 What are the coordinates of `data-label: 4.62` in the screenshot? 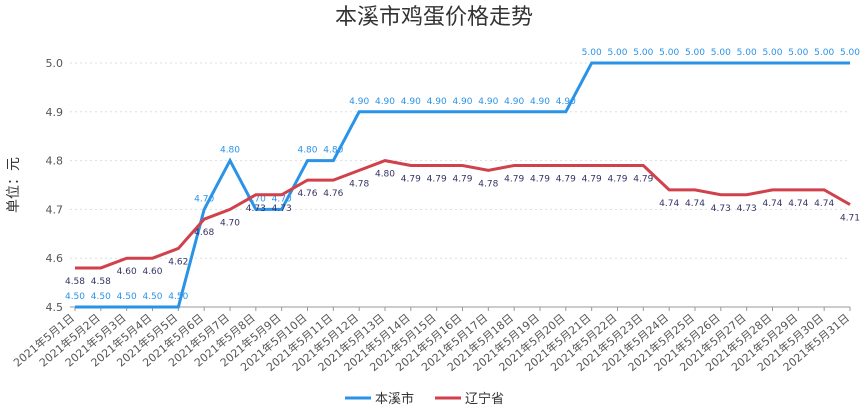 It's located at (178, 262).